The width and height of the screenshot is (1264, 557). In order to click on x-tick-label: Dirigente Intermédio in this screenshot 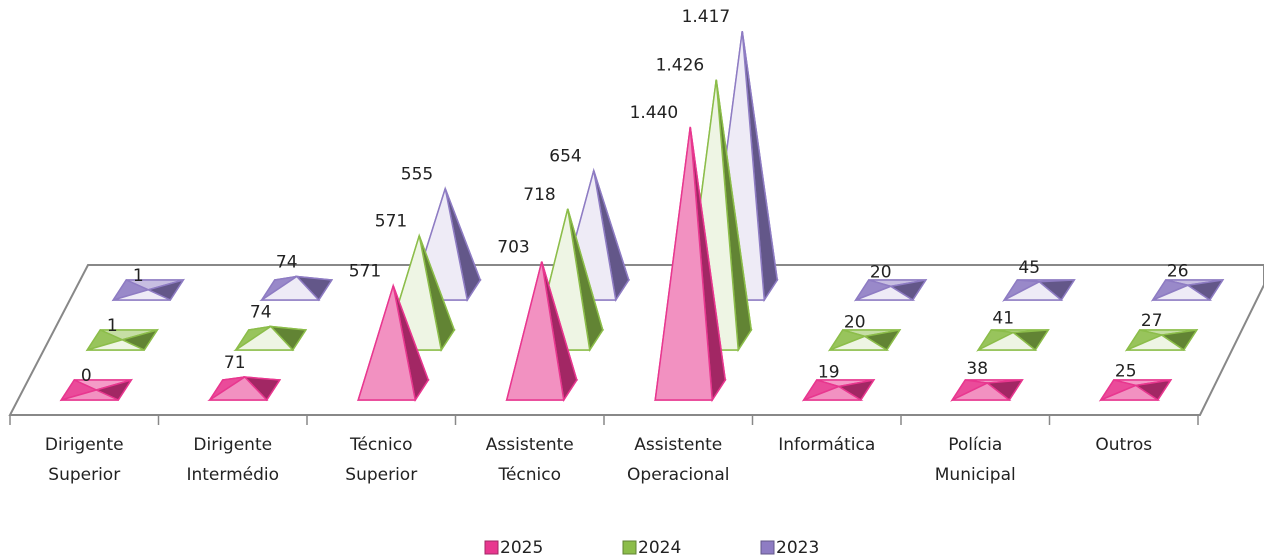, I will do `click(233, 460)`.